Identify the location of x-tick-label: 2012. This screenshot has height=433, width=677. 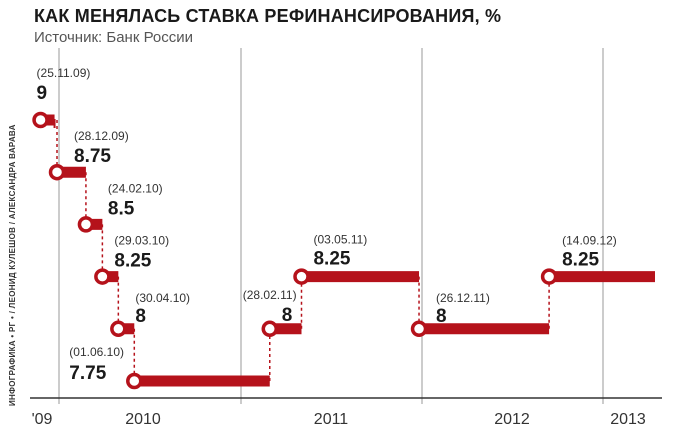
(512, 419).